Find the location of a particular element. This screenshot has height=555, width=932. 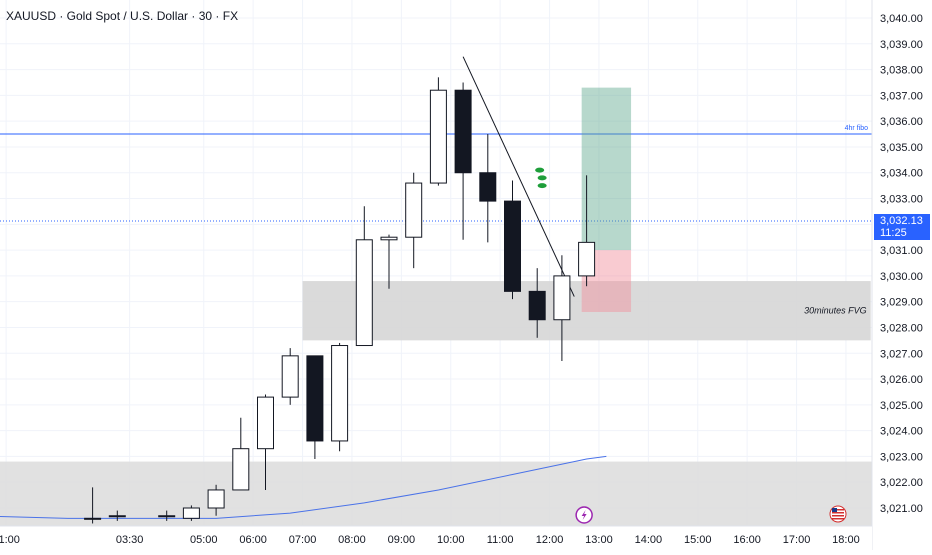

current-price-label: 3,032.13 11:25 is located at coordinates (902, 227).